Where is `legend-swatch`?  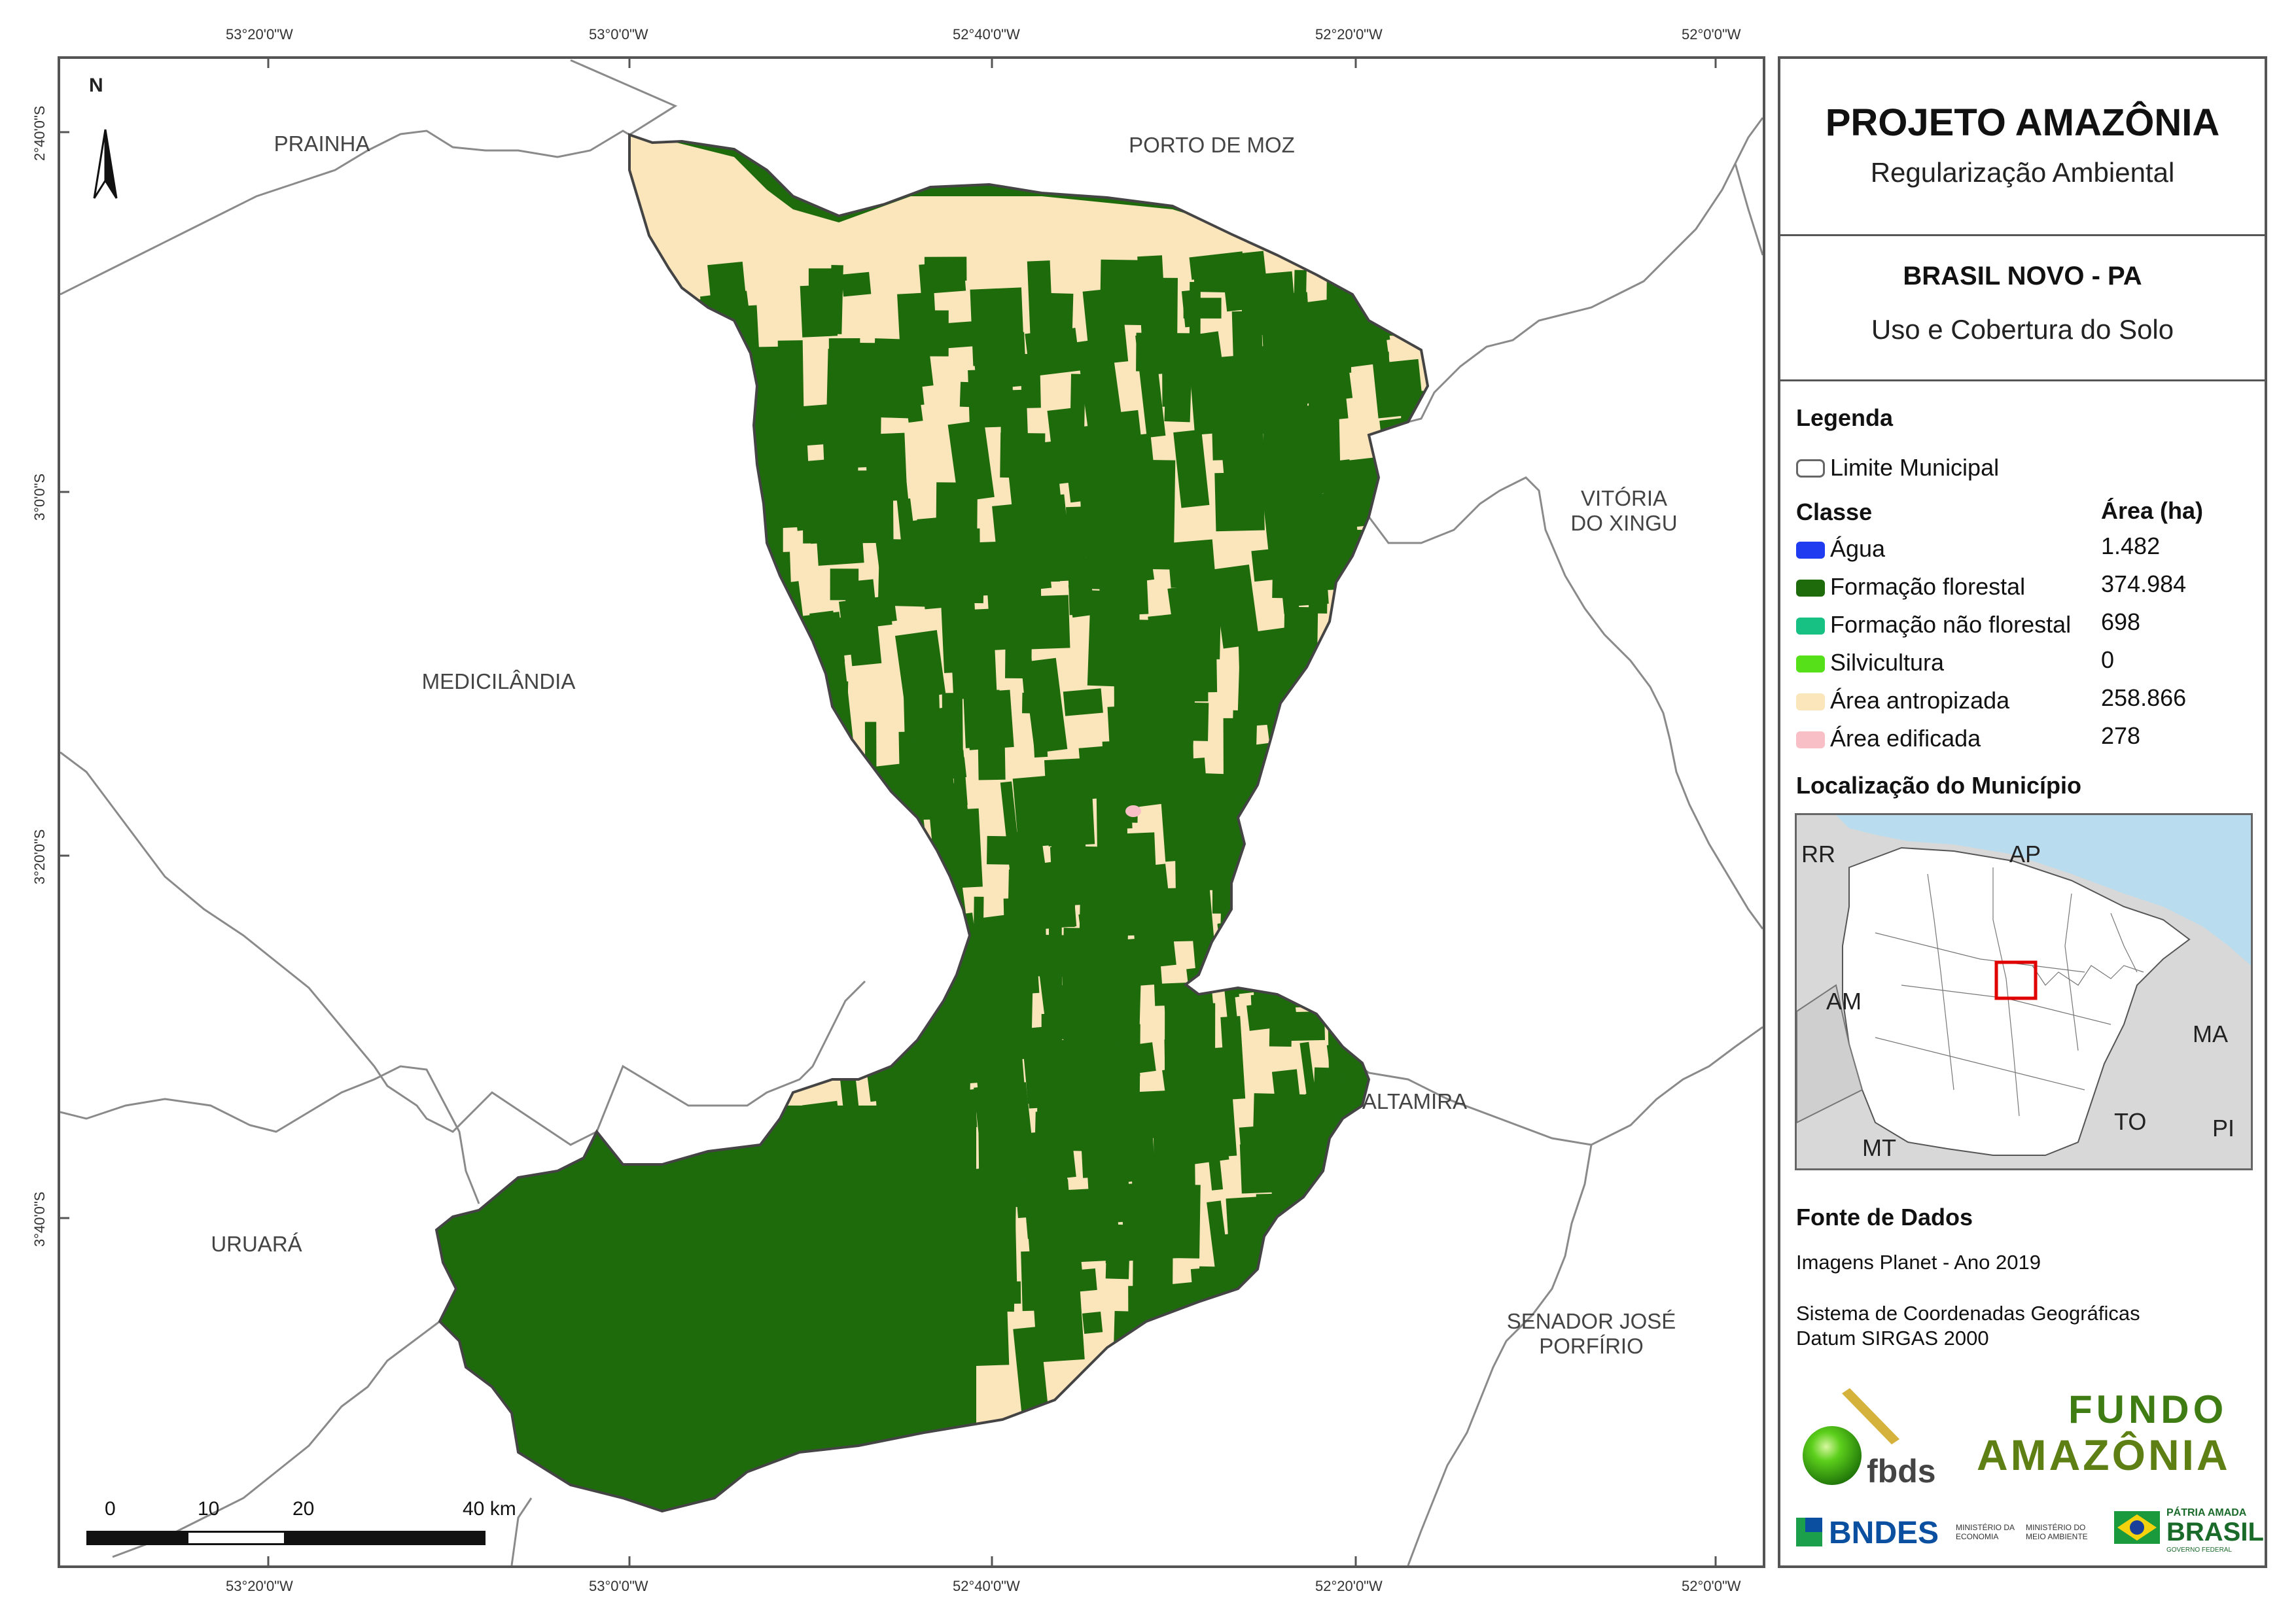
legend-swatch is located at coordinates (1811, 740).